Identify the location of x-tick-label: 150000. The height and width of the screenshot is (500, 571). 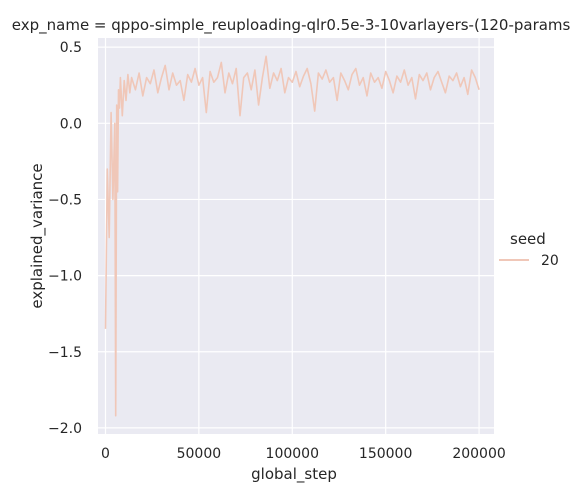
(385, 454).